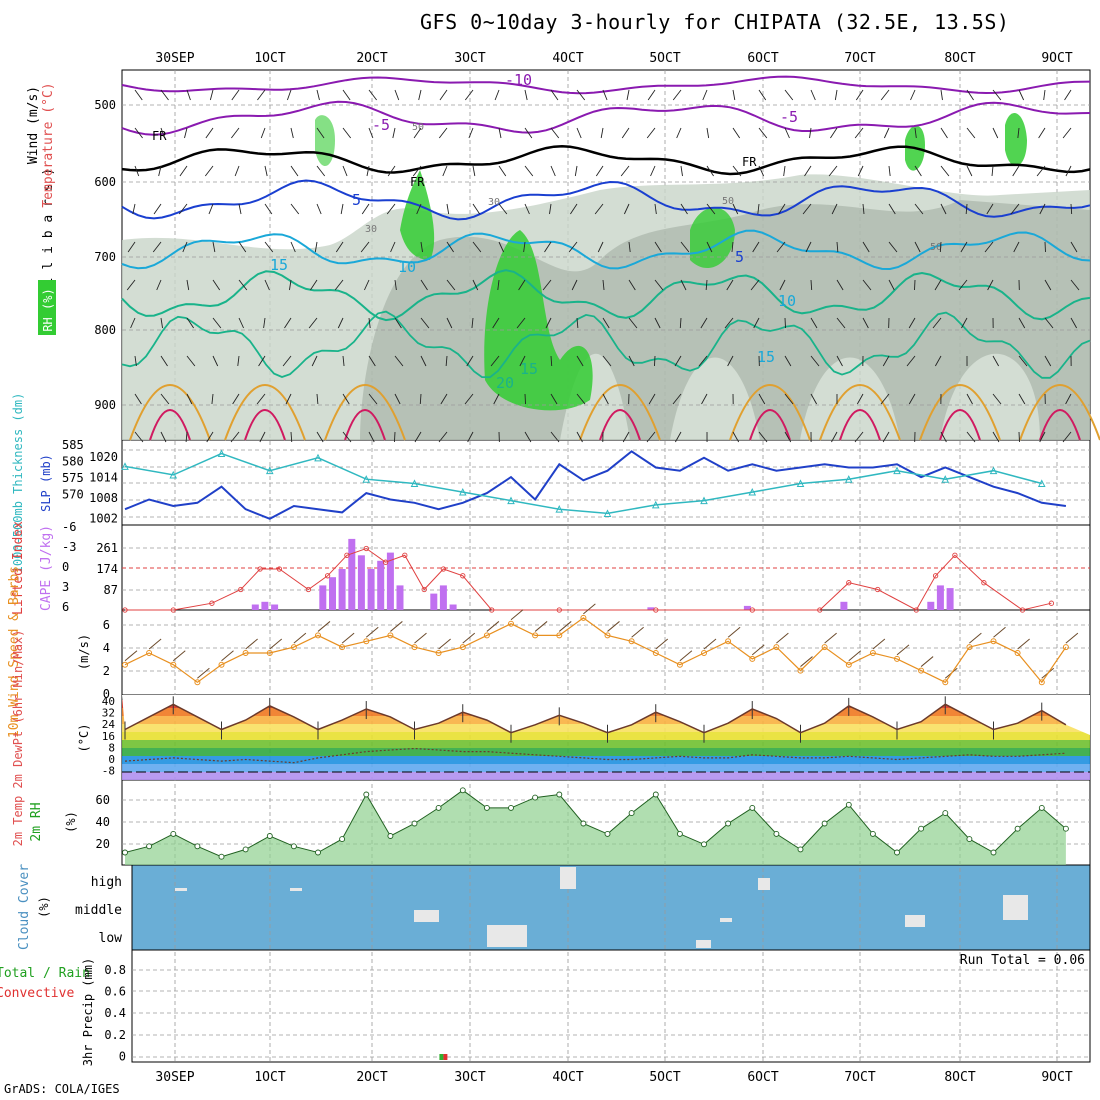 The image size is (1100, 1100). I want to click on precip-tick: 0.2, so click(115, 1035).